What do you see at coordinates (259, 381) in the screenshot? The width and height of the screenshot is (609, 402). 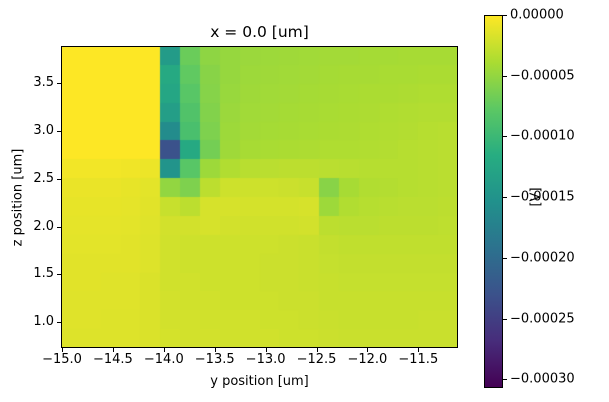 I see `x-axis-label: y position [um]` at bounding box center [259, 381].